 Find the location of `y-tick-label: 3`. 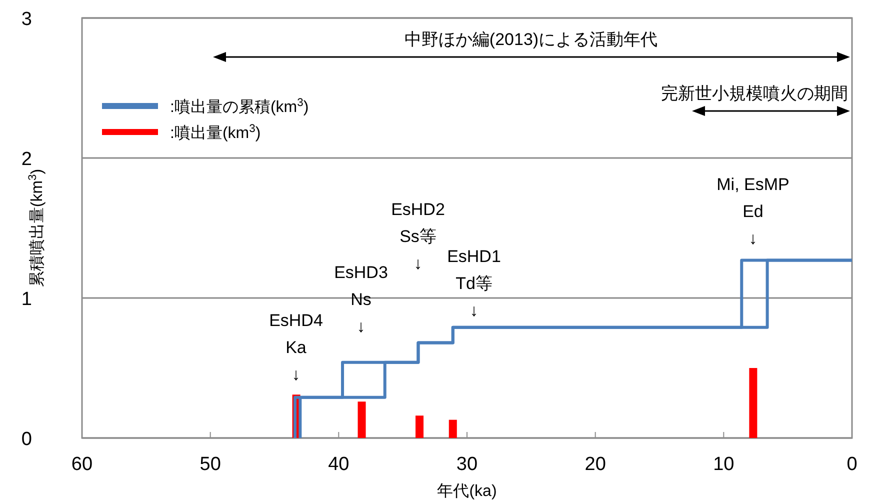

y-tick-label: 3 is located at coordinates (26, 19).